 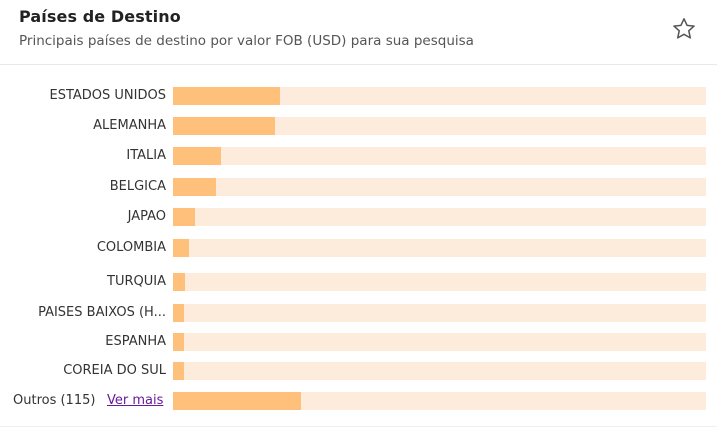 I want to click on bar-label: COREIA DO SUL, so click(x=114, y=370).